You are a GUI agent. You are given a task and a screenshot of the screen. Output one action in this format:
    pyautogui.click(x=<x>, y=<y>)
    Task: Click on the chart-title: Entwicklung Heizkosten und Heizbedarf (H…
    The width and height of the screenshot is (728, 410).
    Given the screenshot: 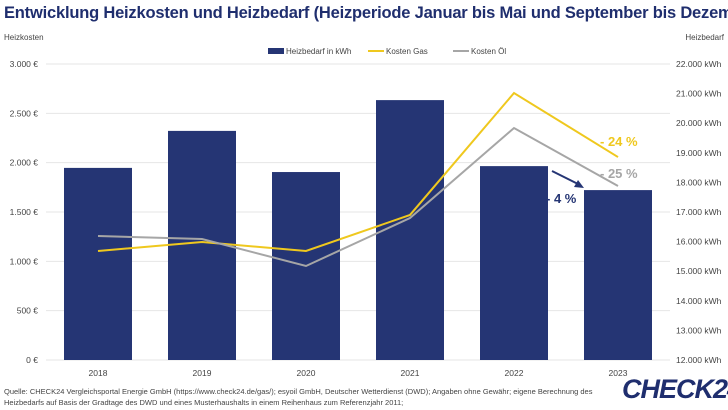 What is the action you would take?
    pyautogui.click(x=366, y=13)
    